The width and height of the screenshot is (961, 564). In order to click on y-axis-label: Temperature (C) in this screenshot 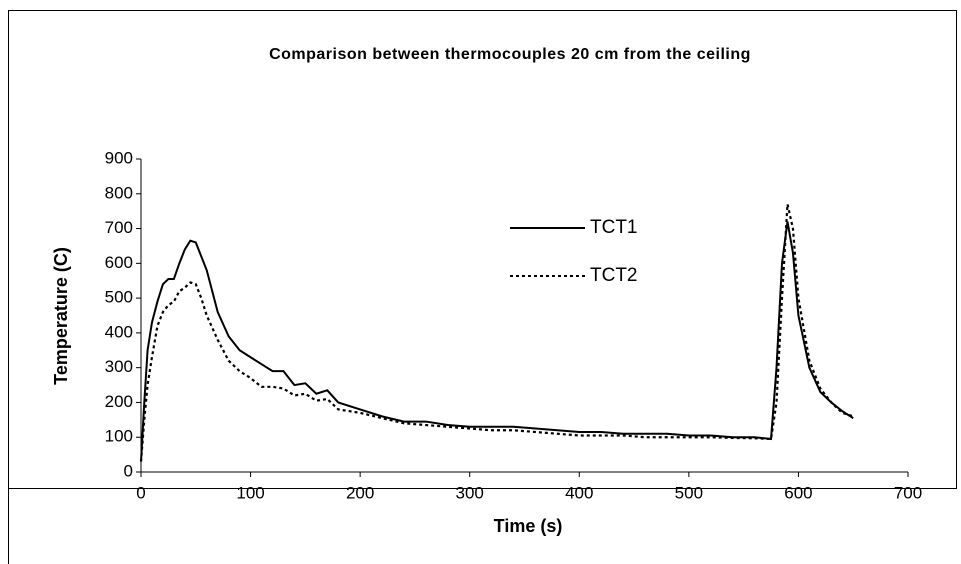, I will do `click(61, 316)`.